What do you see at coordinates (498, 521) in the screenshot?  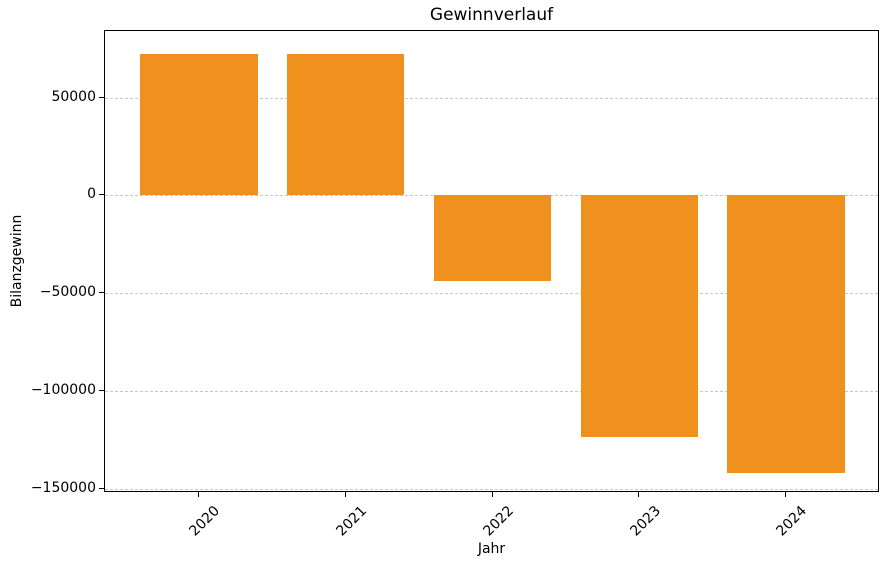 I see `x-tick-label: 2022` at bounding box center [498, 521].